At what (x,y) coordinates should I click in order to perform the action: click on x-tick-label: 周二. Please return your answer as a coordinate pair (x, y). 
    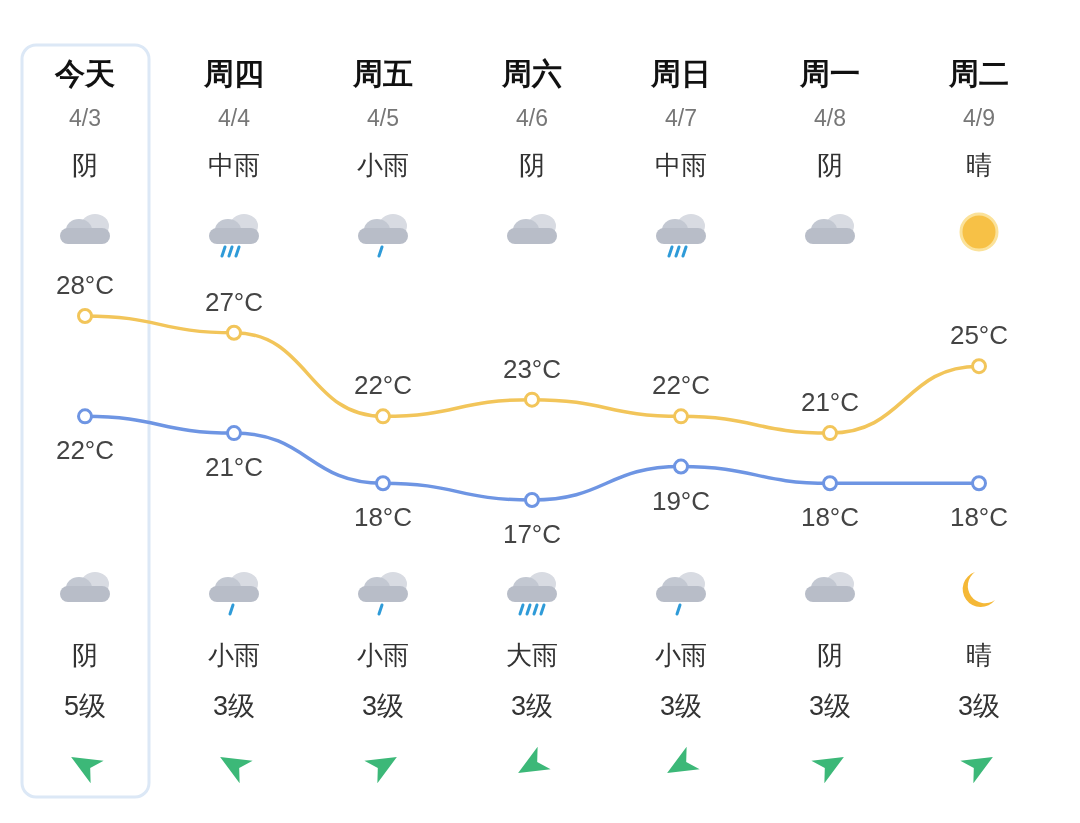
    Looking at the image, I should click on (978, 73).